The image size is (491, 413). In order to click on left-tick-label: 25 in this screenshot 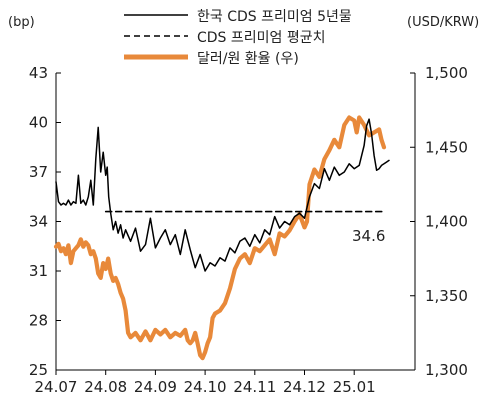, I will do `click(38, 370)`.